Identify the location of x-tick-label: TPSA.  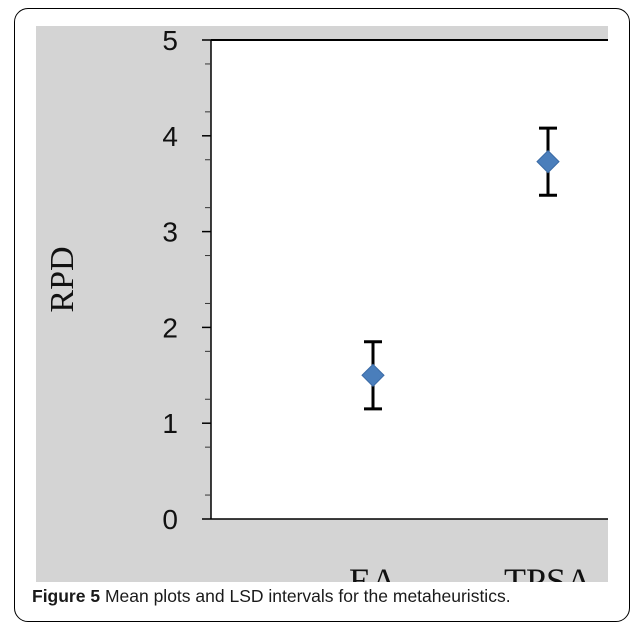
(548, 571).